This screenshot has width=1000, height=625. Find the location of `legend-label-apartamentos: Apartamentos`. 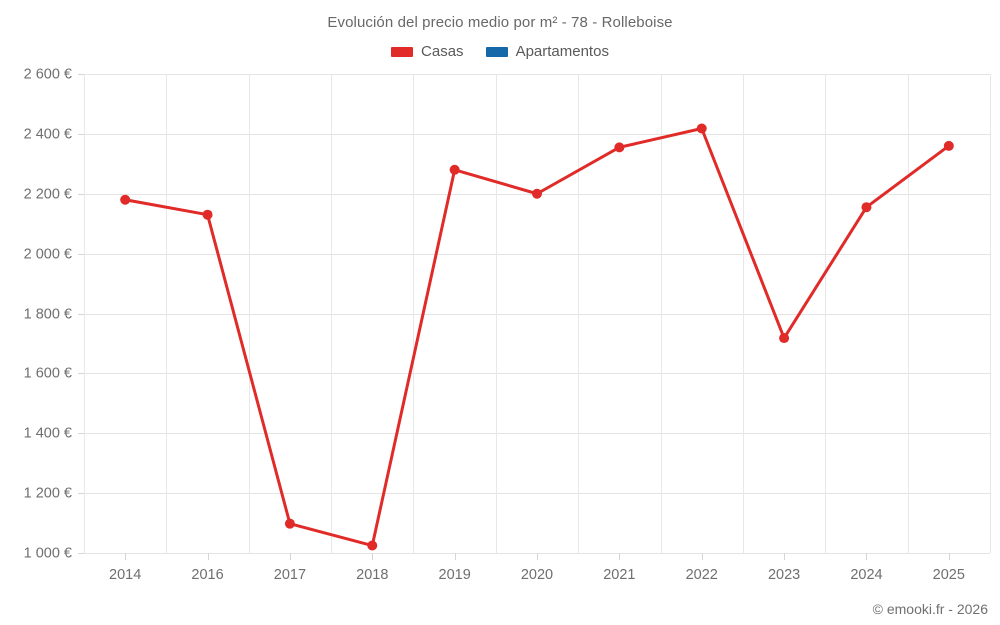

legend-label-apartamentos: Apartamentos is located at coordinates (562, 51).